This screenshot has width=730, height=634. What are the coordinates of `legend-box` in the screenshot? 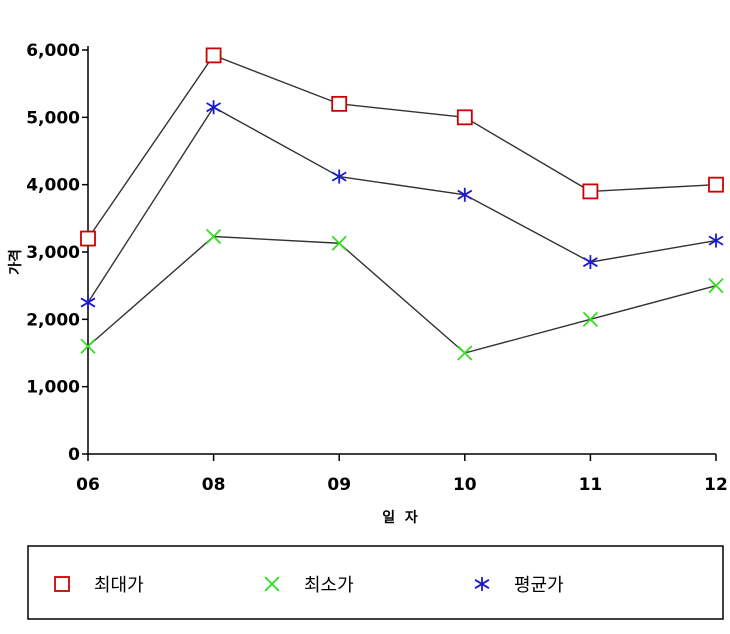 It's located at (375, 582).